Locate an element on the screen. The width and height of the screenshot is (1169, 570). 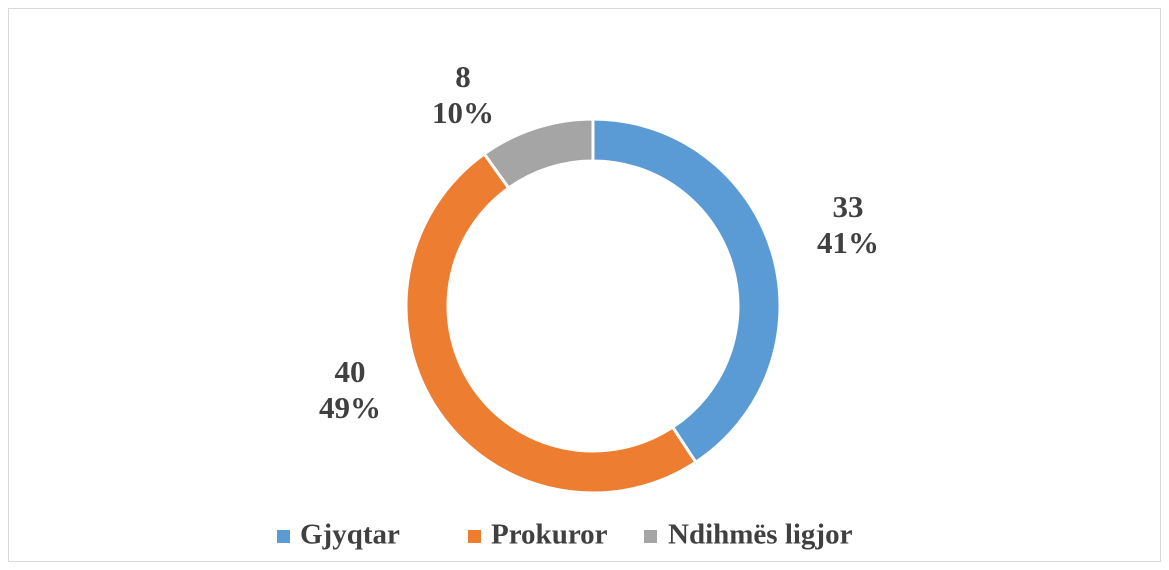
data-label-percent: 10% is located at coordinates (463, 112).